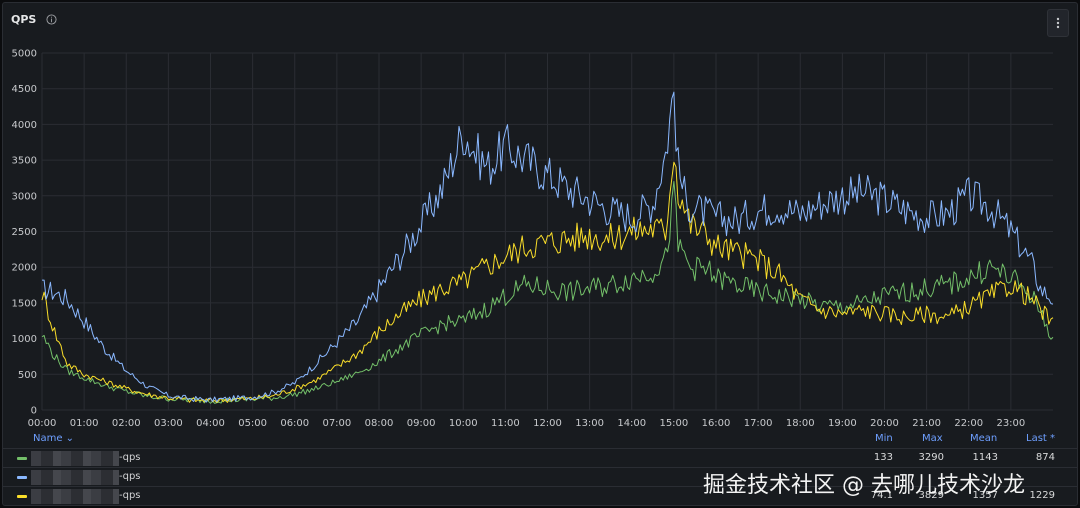  What do you see at coordinates (547, 423) in the screenshot?
I see `x-tick-label: 12:00` at bounding box center [547, 423].